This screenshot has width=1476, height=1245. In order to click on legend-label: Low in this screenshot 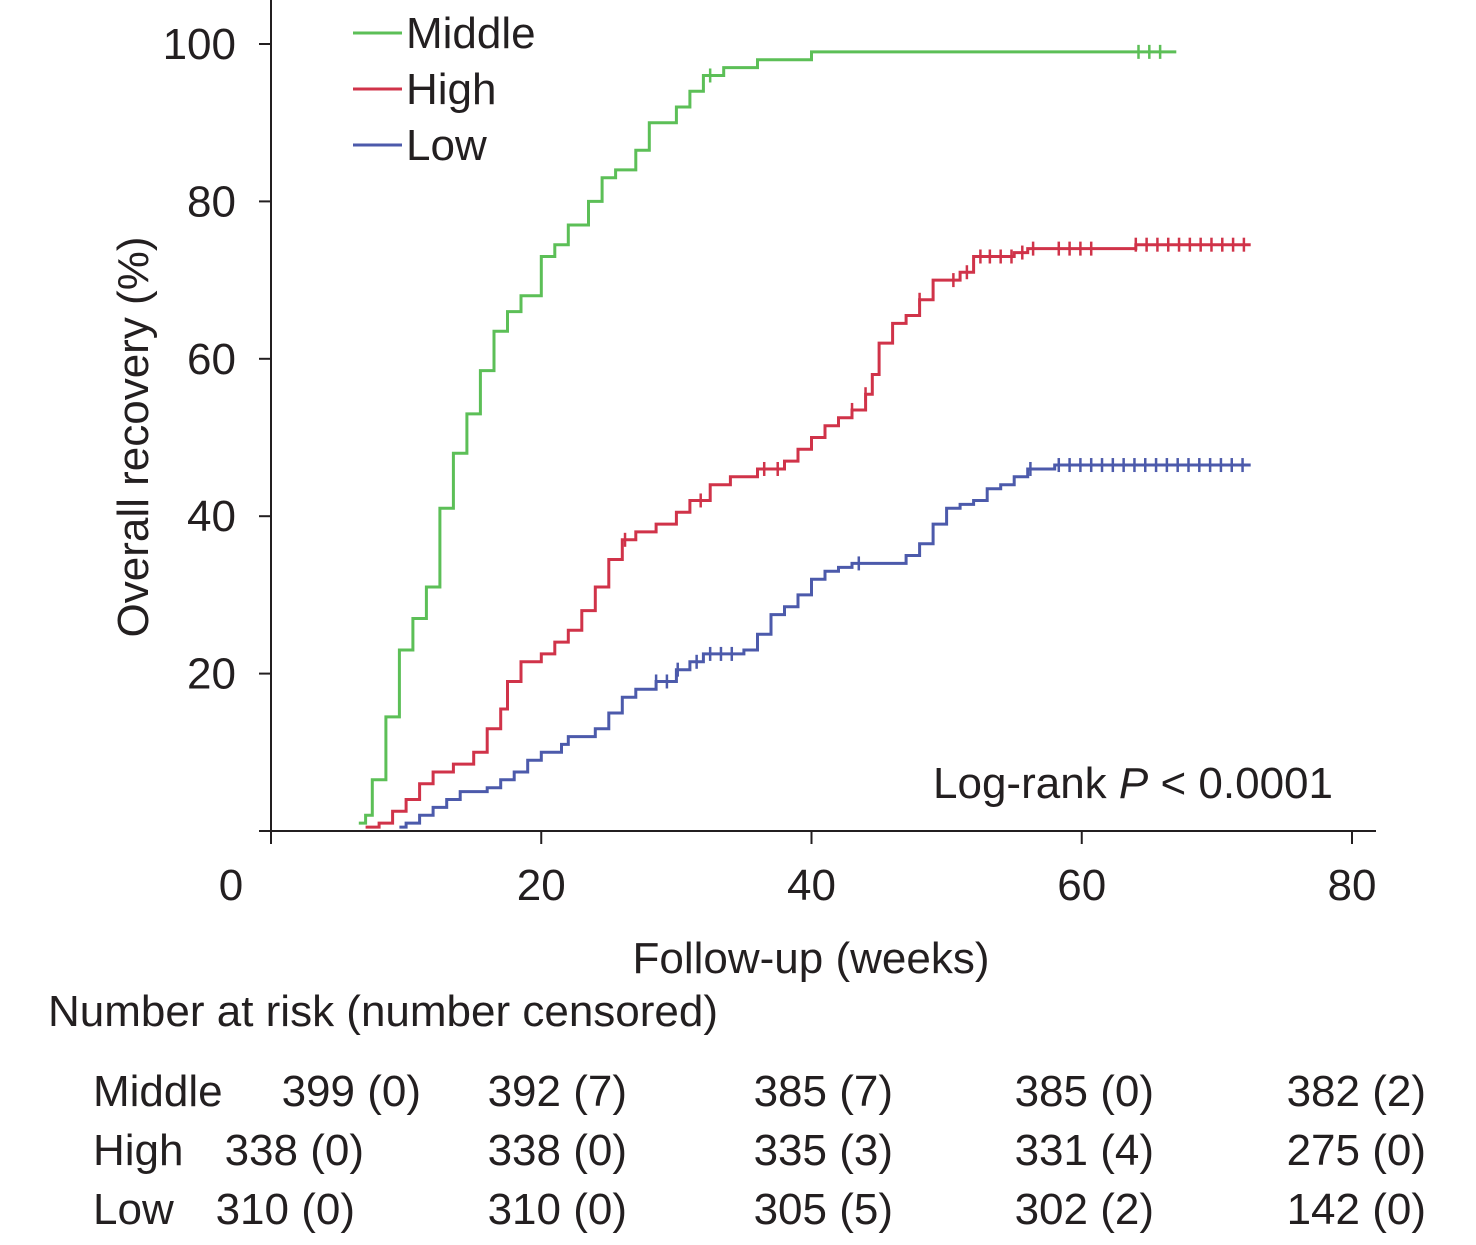, I will do `click(446, 145)`.